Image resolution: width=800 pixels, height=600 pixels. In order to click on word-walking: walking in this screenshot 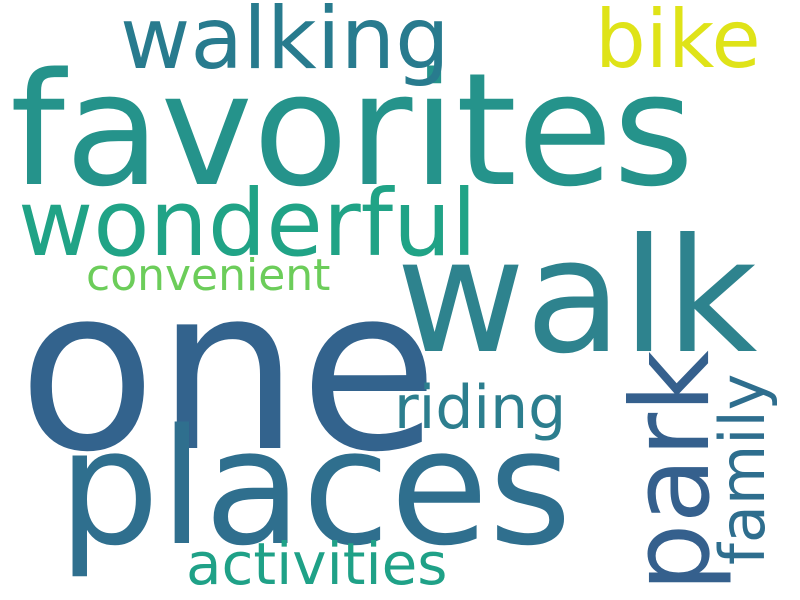, I will do `click(285, 44)`.